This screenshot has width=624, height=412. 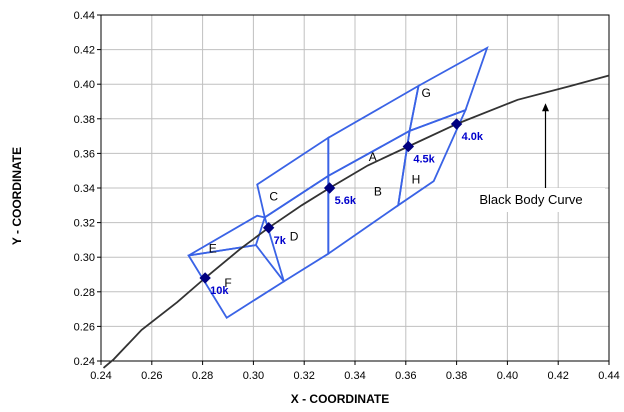 What do you see at coordinates (84, 85) in the screenshot?
I see `y-tick-label: 0.40` at bounding box center [84, 85].